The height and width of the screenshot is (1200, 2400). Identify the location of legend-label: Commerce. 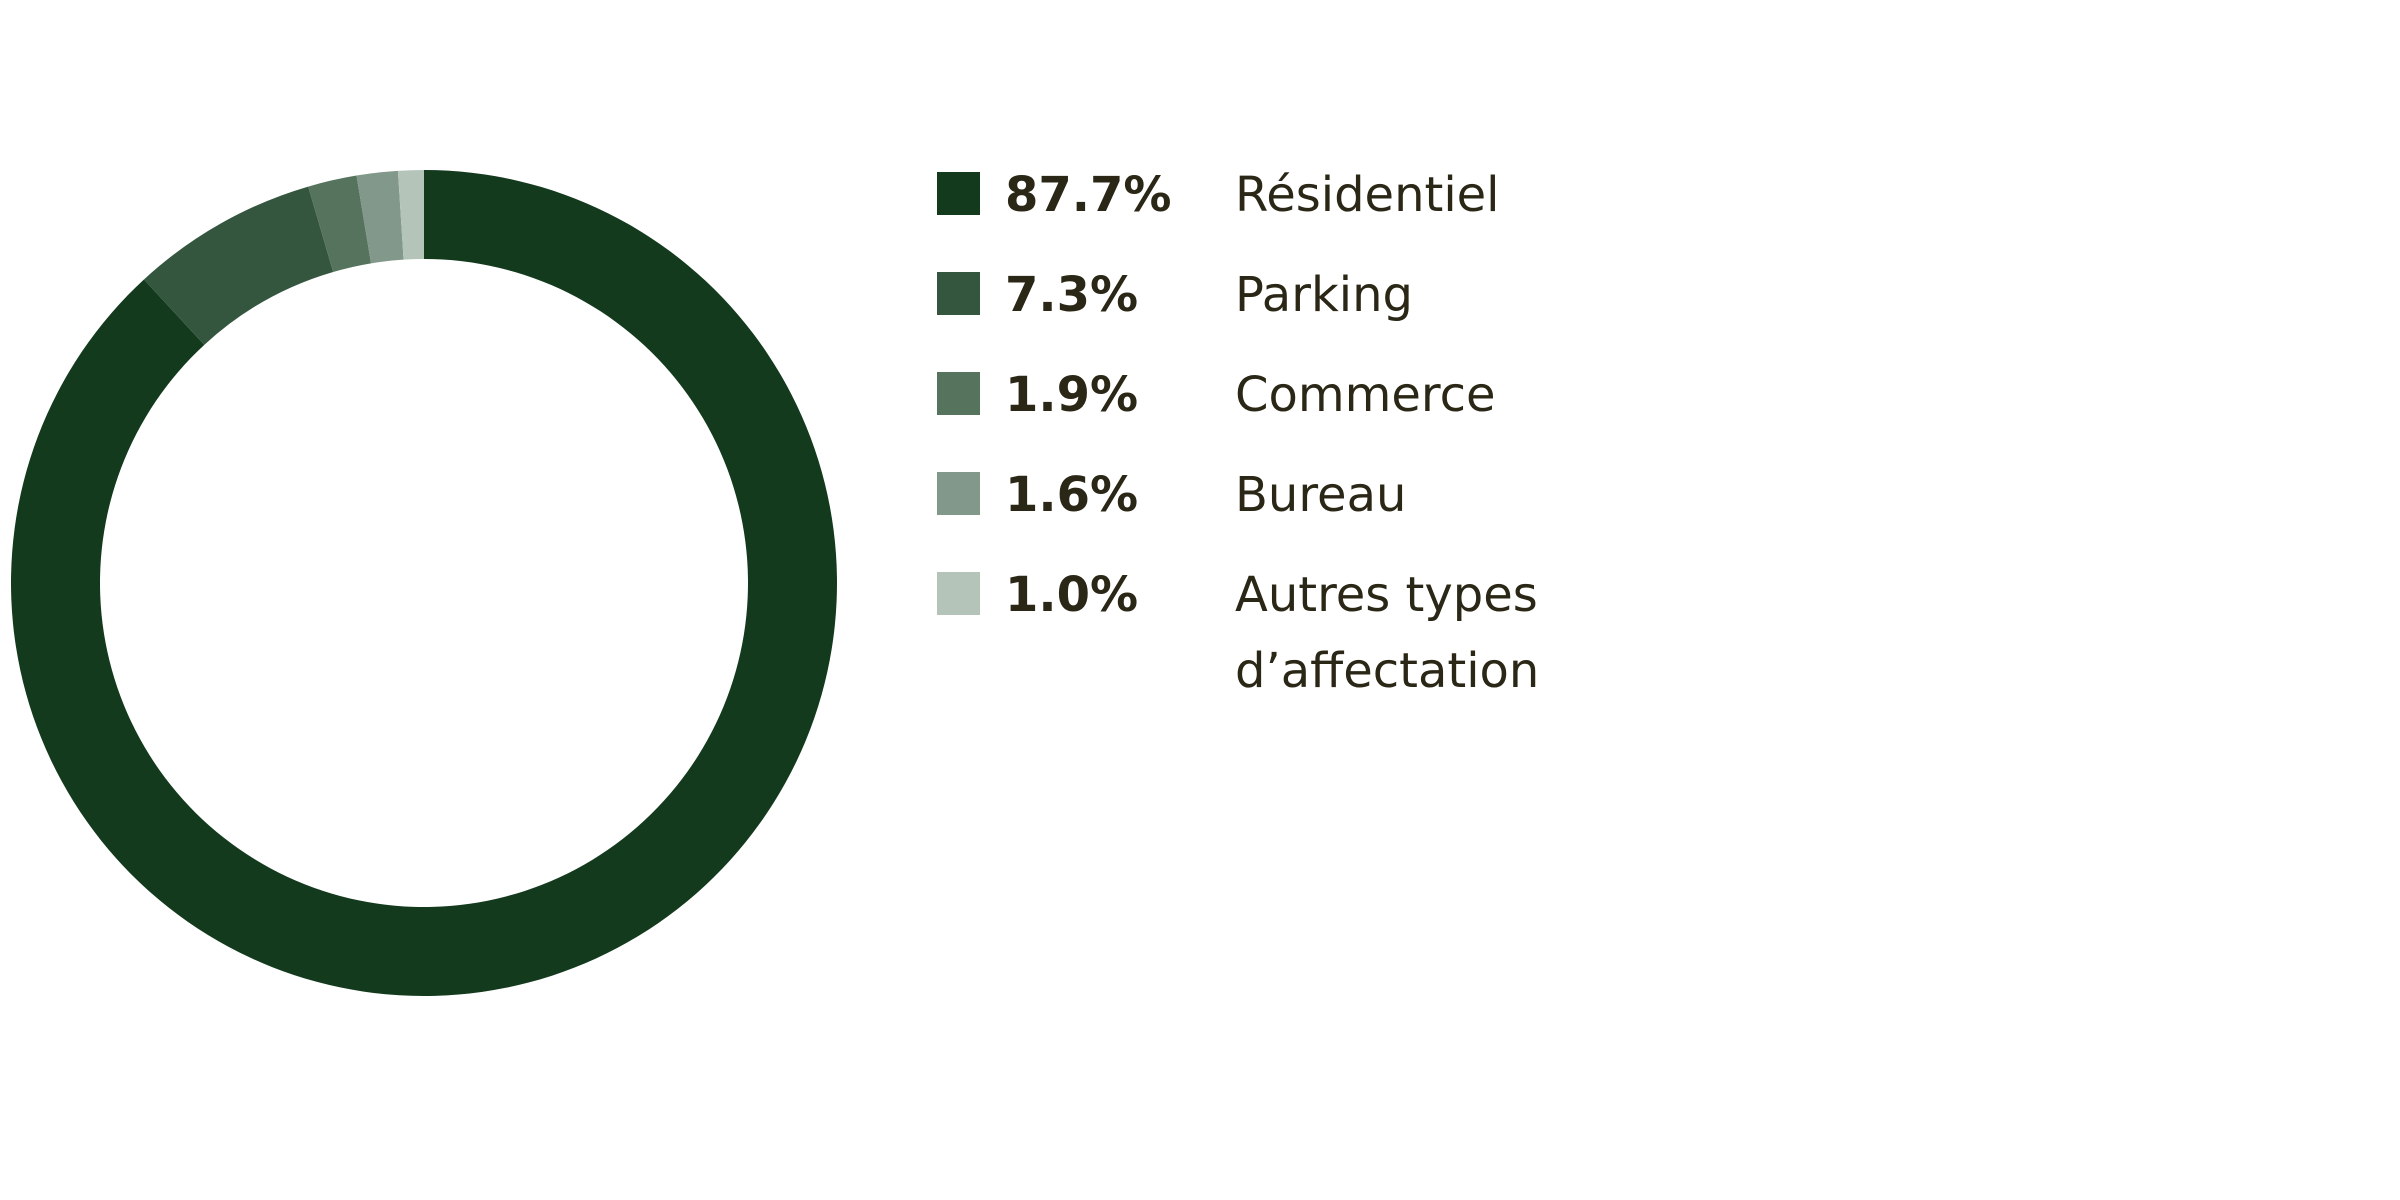
(1365, 395).